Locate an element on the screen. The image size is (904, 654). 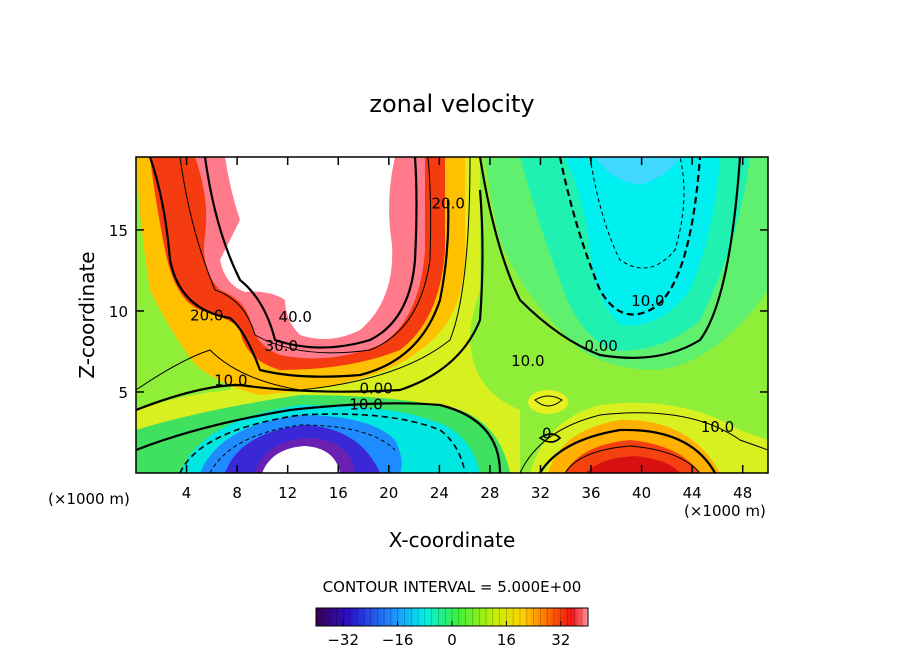
x-tick-label: 40 is located at coordinates (641, 493).